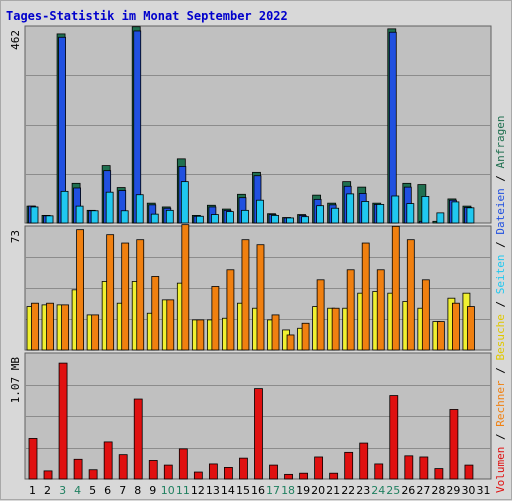 The width and height of the screenshot is (512, 501). I want to click on day-label-2: 2, so click(47, 490).